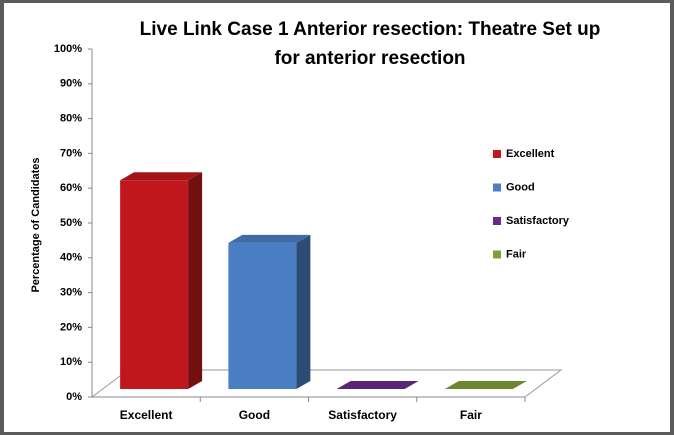  I want to click on y-tick-label: 40%, so click(71, 258).